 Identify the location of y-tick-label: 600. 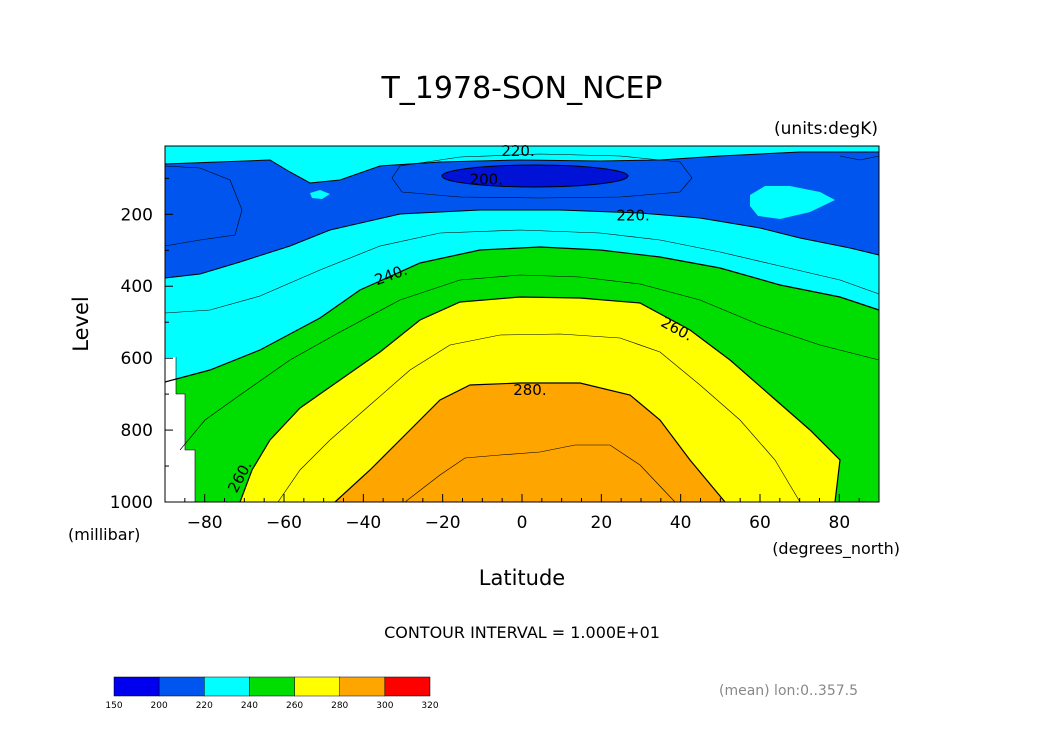
(137, 359).